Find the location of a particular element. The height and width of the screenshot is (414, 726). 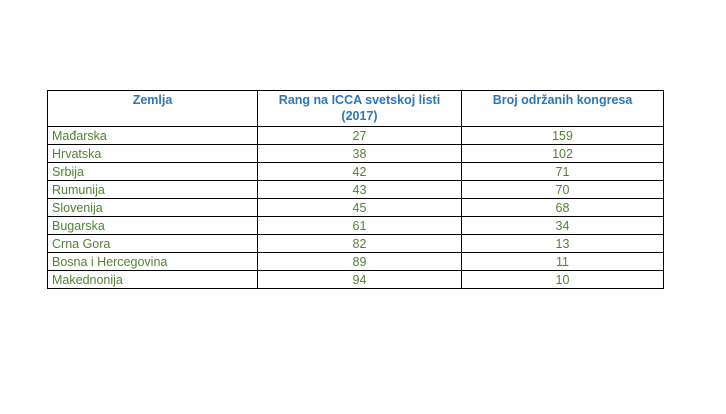

header-icca-rank: Rang na ICCA svetskoj listi (2017) is located at coordinates (359, 108).